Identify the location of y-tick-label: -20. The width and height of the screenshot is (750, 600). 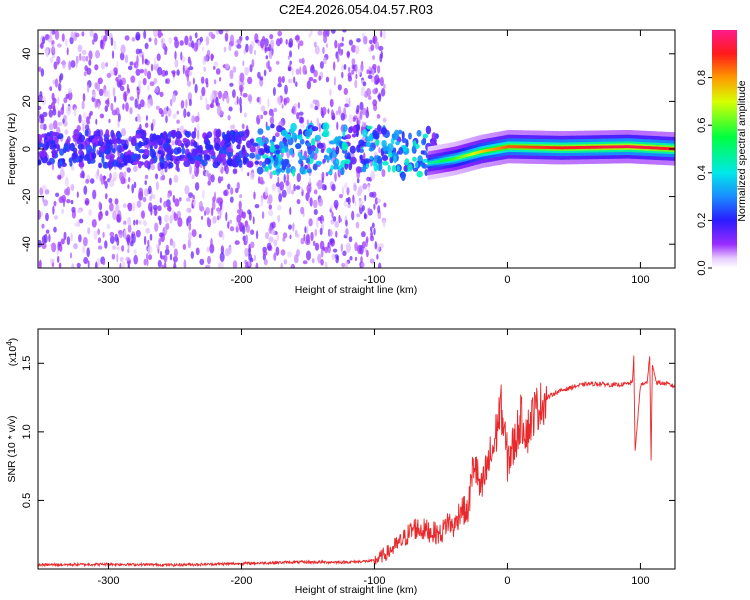
(27, 197).